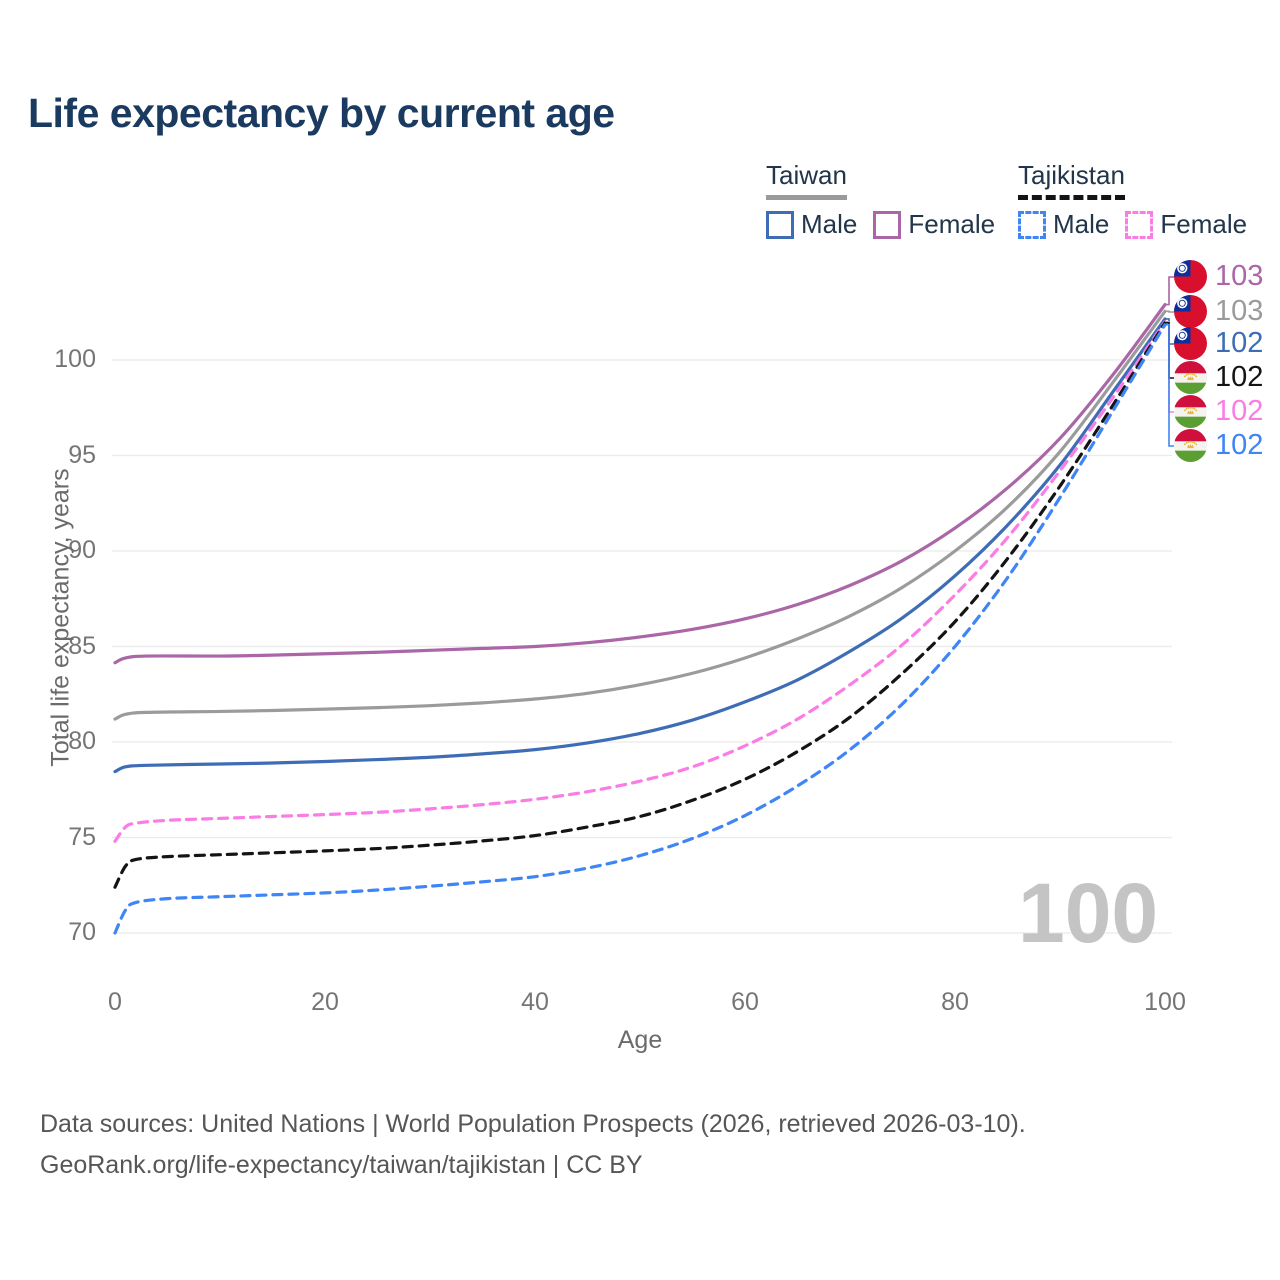  I want to click on tajikistan-female-swatch-icon, so click(1139, 224).